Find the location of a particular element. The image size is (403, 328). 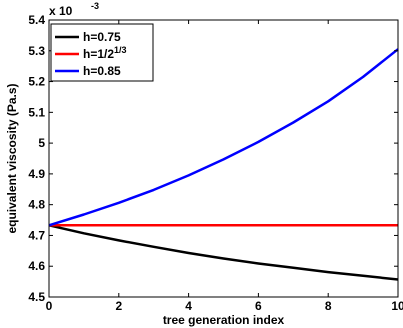

legend-entry-2: h=1/21/3 is located at coordinates (91, 53).